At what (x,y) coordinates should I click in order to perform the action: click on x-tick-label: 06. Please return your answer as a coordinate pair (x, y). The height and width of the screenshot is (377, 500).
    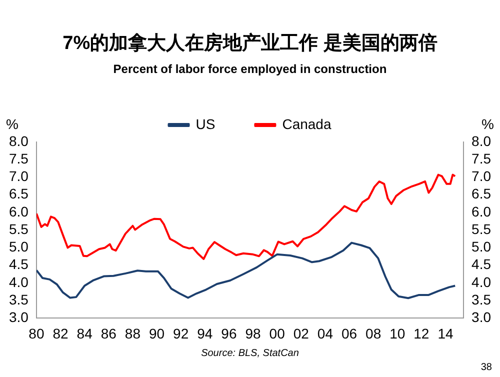
    Looking at the image, I should click on (349, 333).